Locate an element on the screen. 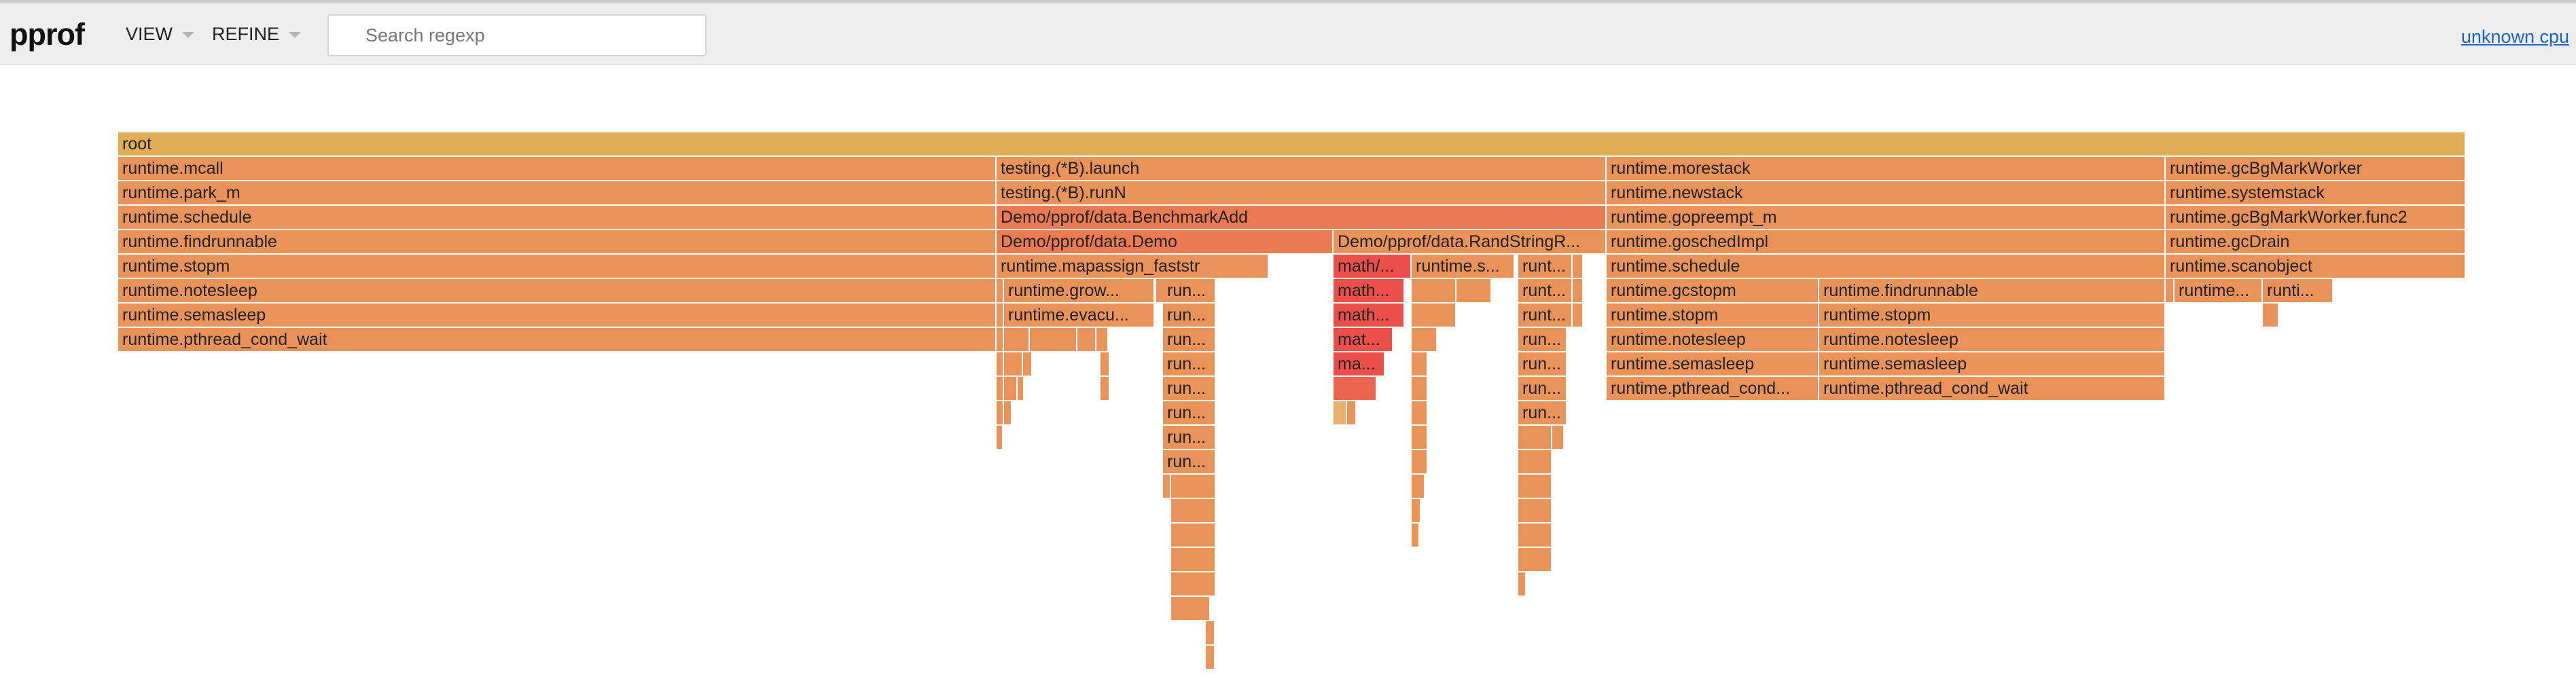 Image resolution: width=2576 pixels, height=679 pixels. flame-frame: runtime.scanobject is located at coordinates (2316, 266).